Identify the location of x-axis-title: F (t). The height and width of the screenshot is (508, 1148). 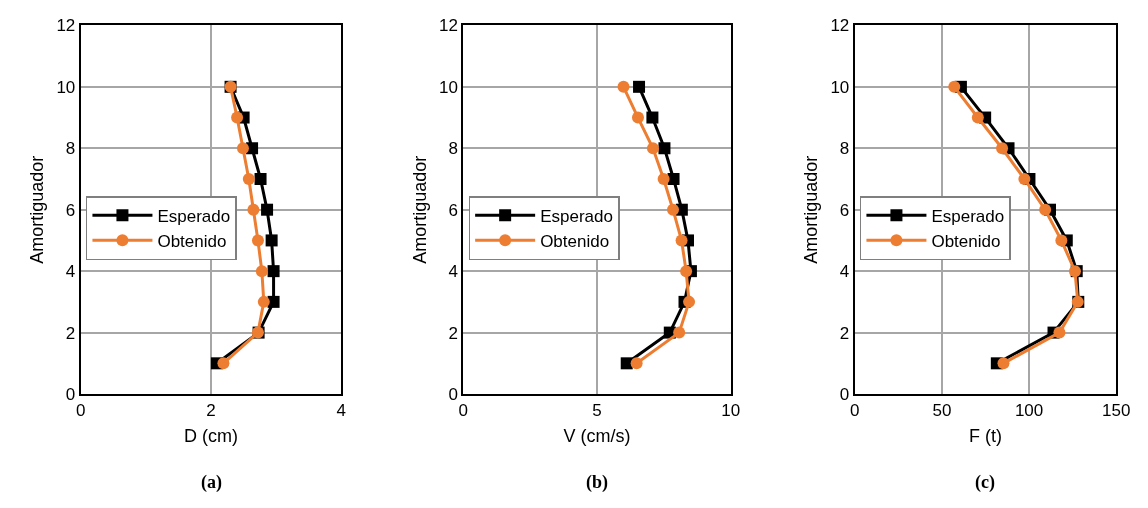
(985, 436).